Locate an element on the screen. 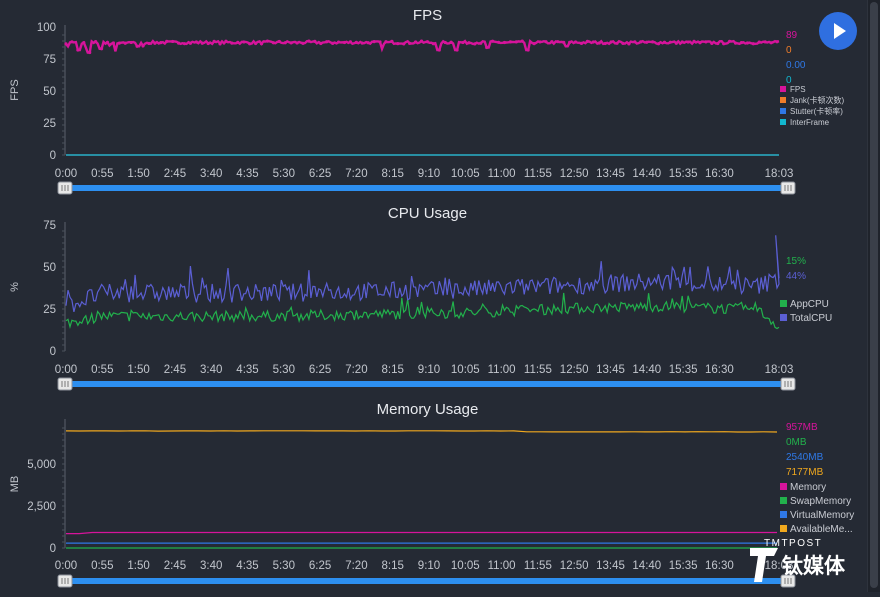 The height and width of the screenshot is (597, 880). legend-label: SwapMemory is located at coordinates (820, 501).